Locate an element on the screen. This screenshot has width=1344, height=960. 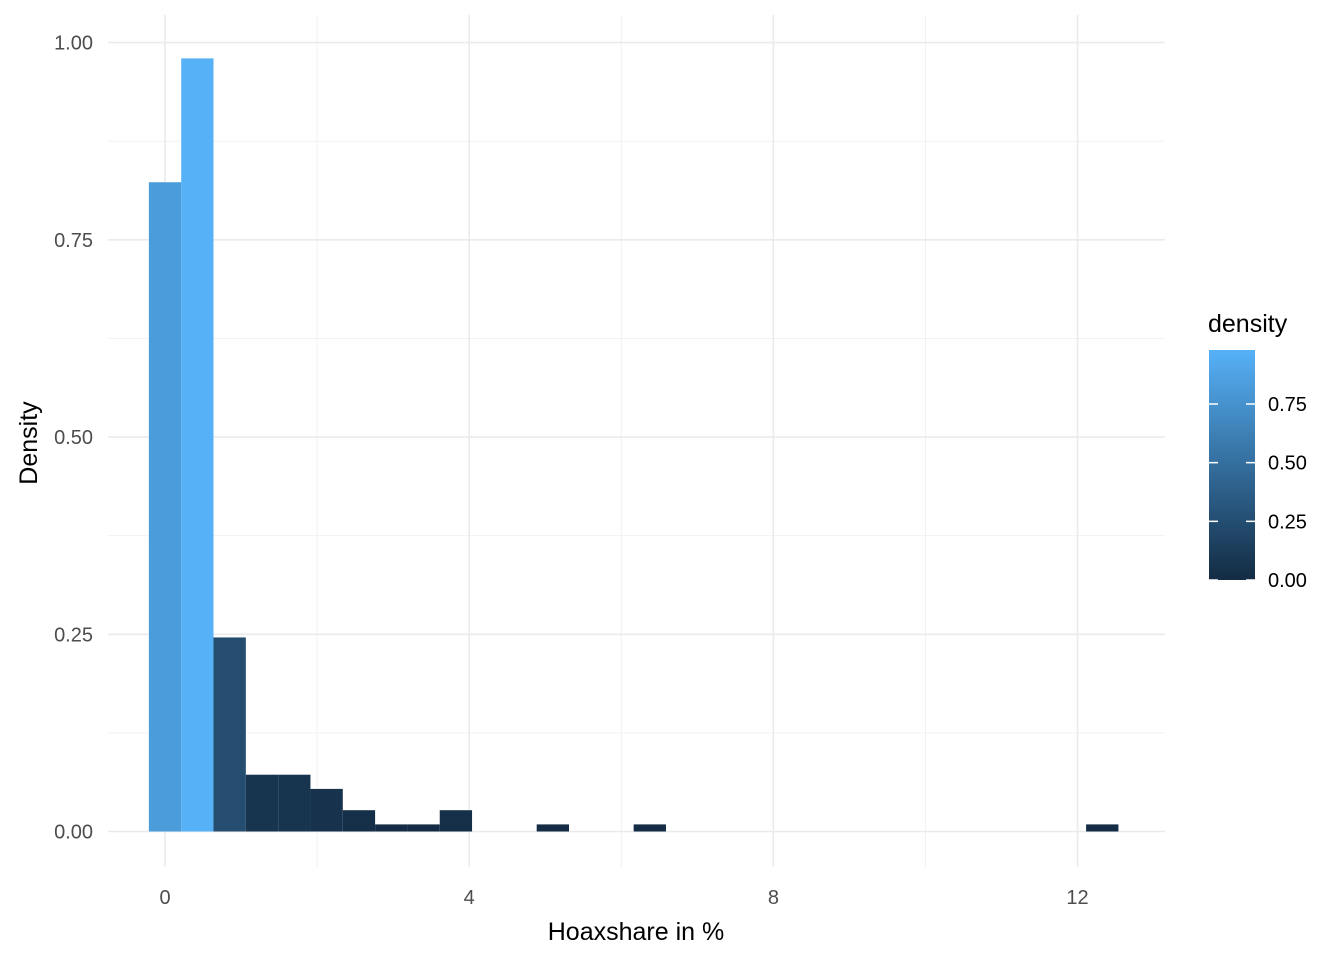
legend-break-label: 0.75 is located at coordinates (1287, 405).